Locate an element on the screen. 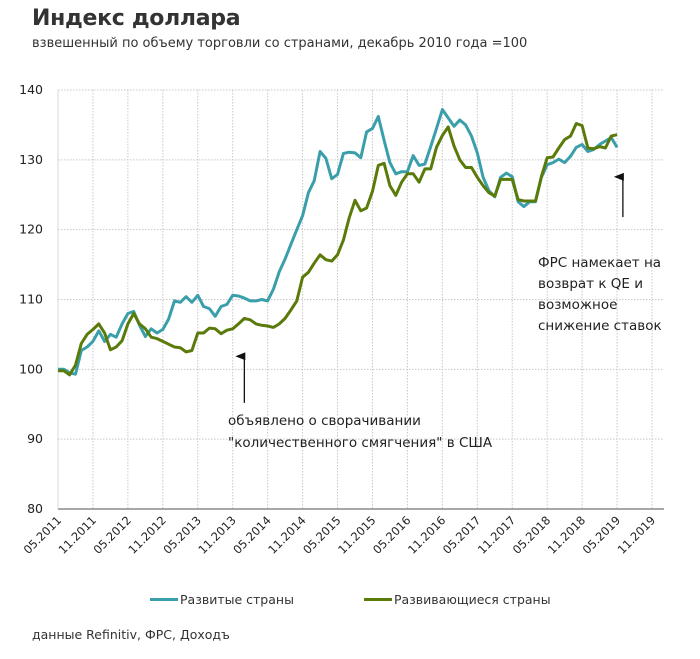 The image size is (700, 659). y-tick-label: 130 is located at coordinates (31, 159).